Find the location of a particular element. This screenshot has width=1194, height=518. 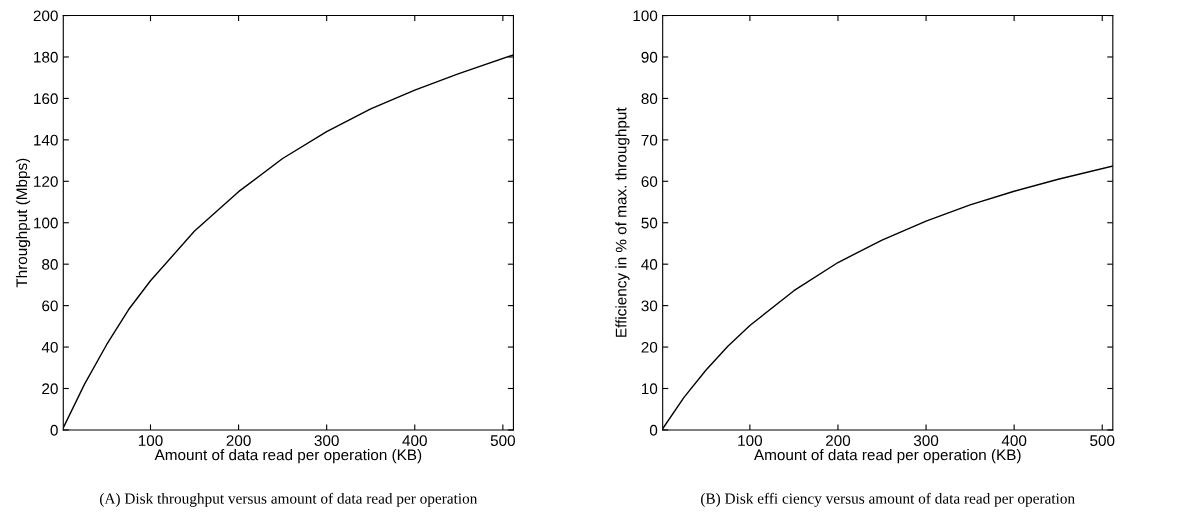

text: (A) Disk throughput versus amount of data read per operation is located at coordinates (289, 499).